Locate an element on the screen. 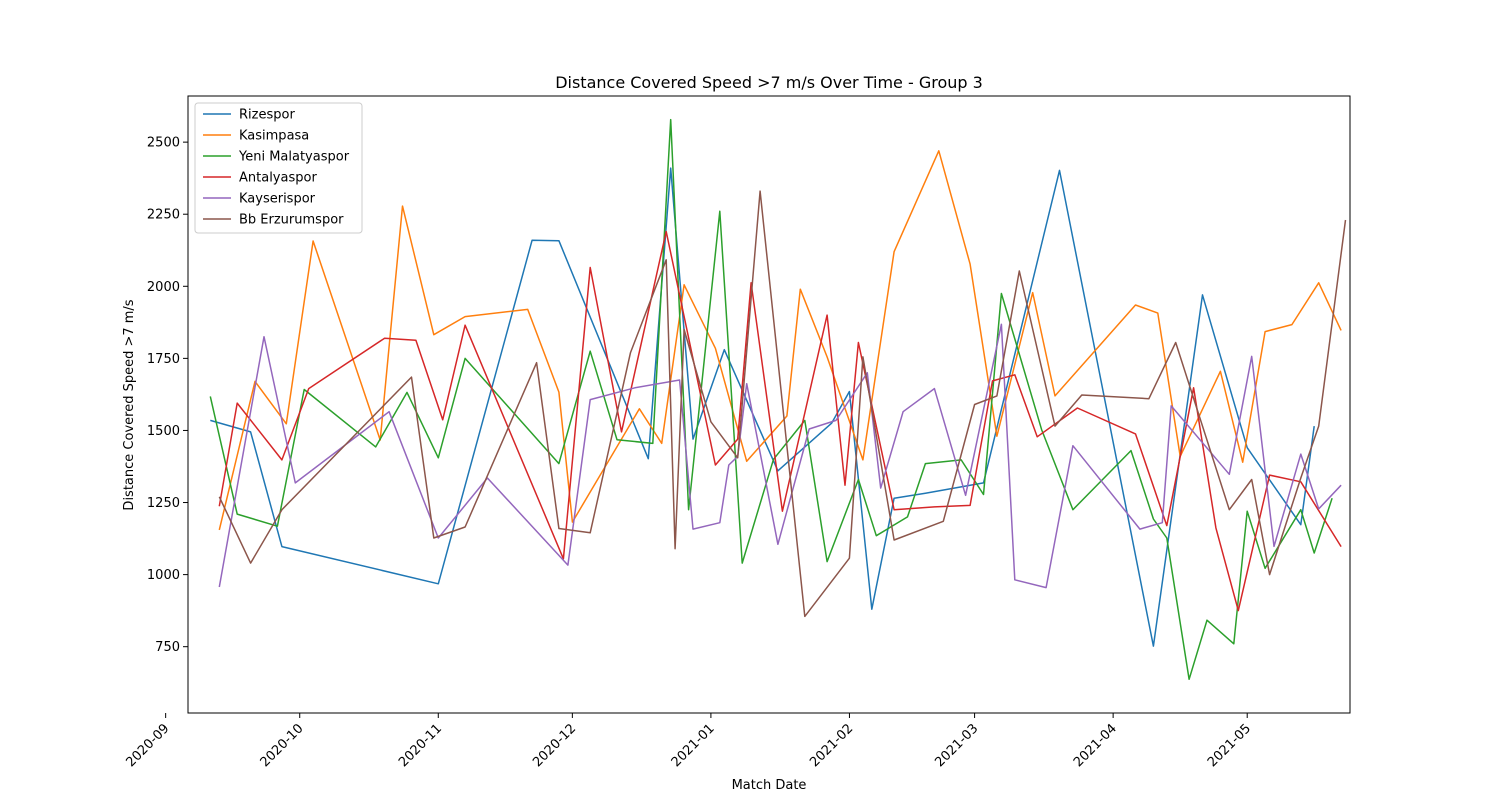 The height and width of the screenshot is (800, 1500). x-tick-label: 2021-04 is located at coordinates (1095, 745).